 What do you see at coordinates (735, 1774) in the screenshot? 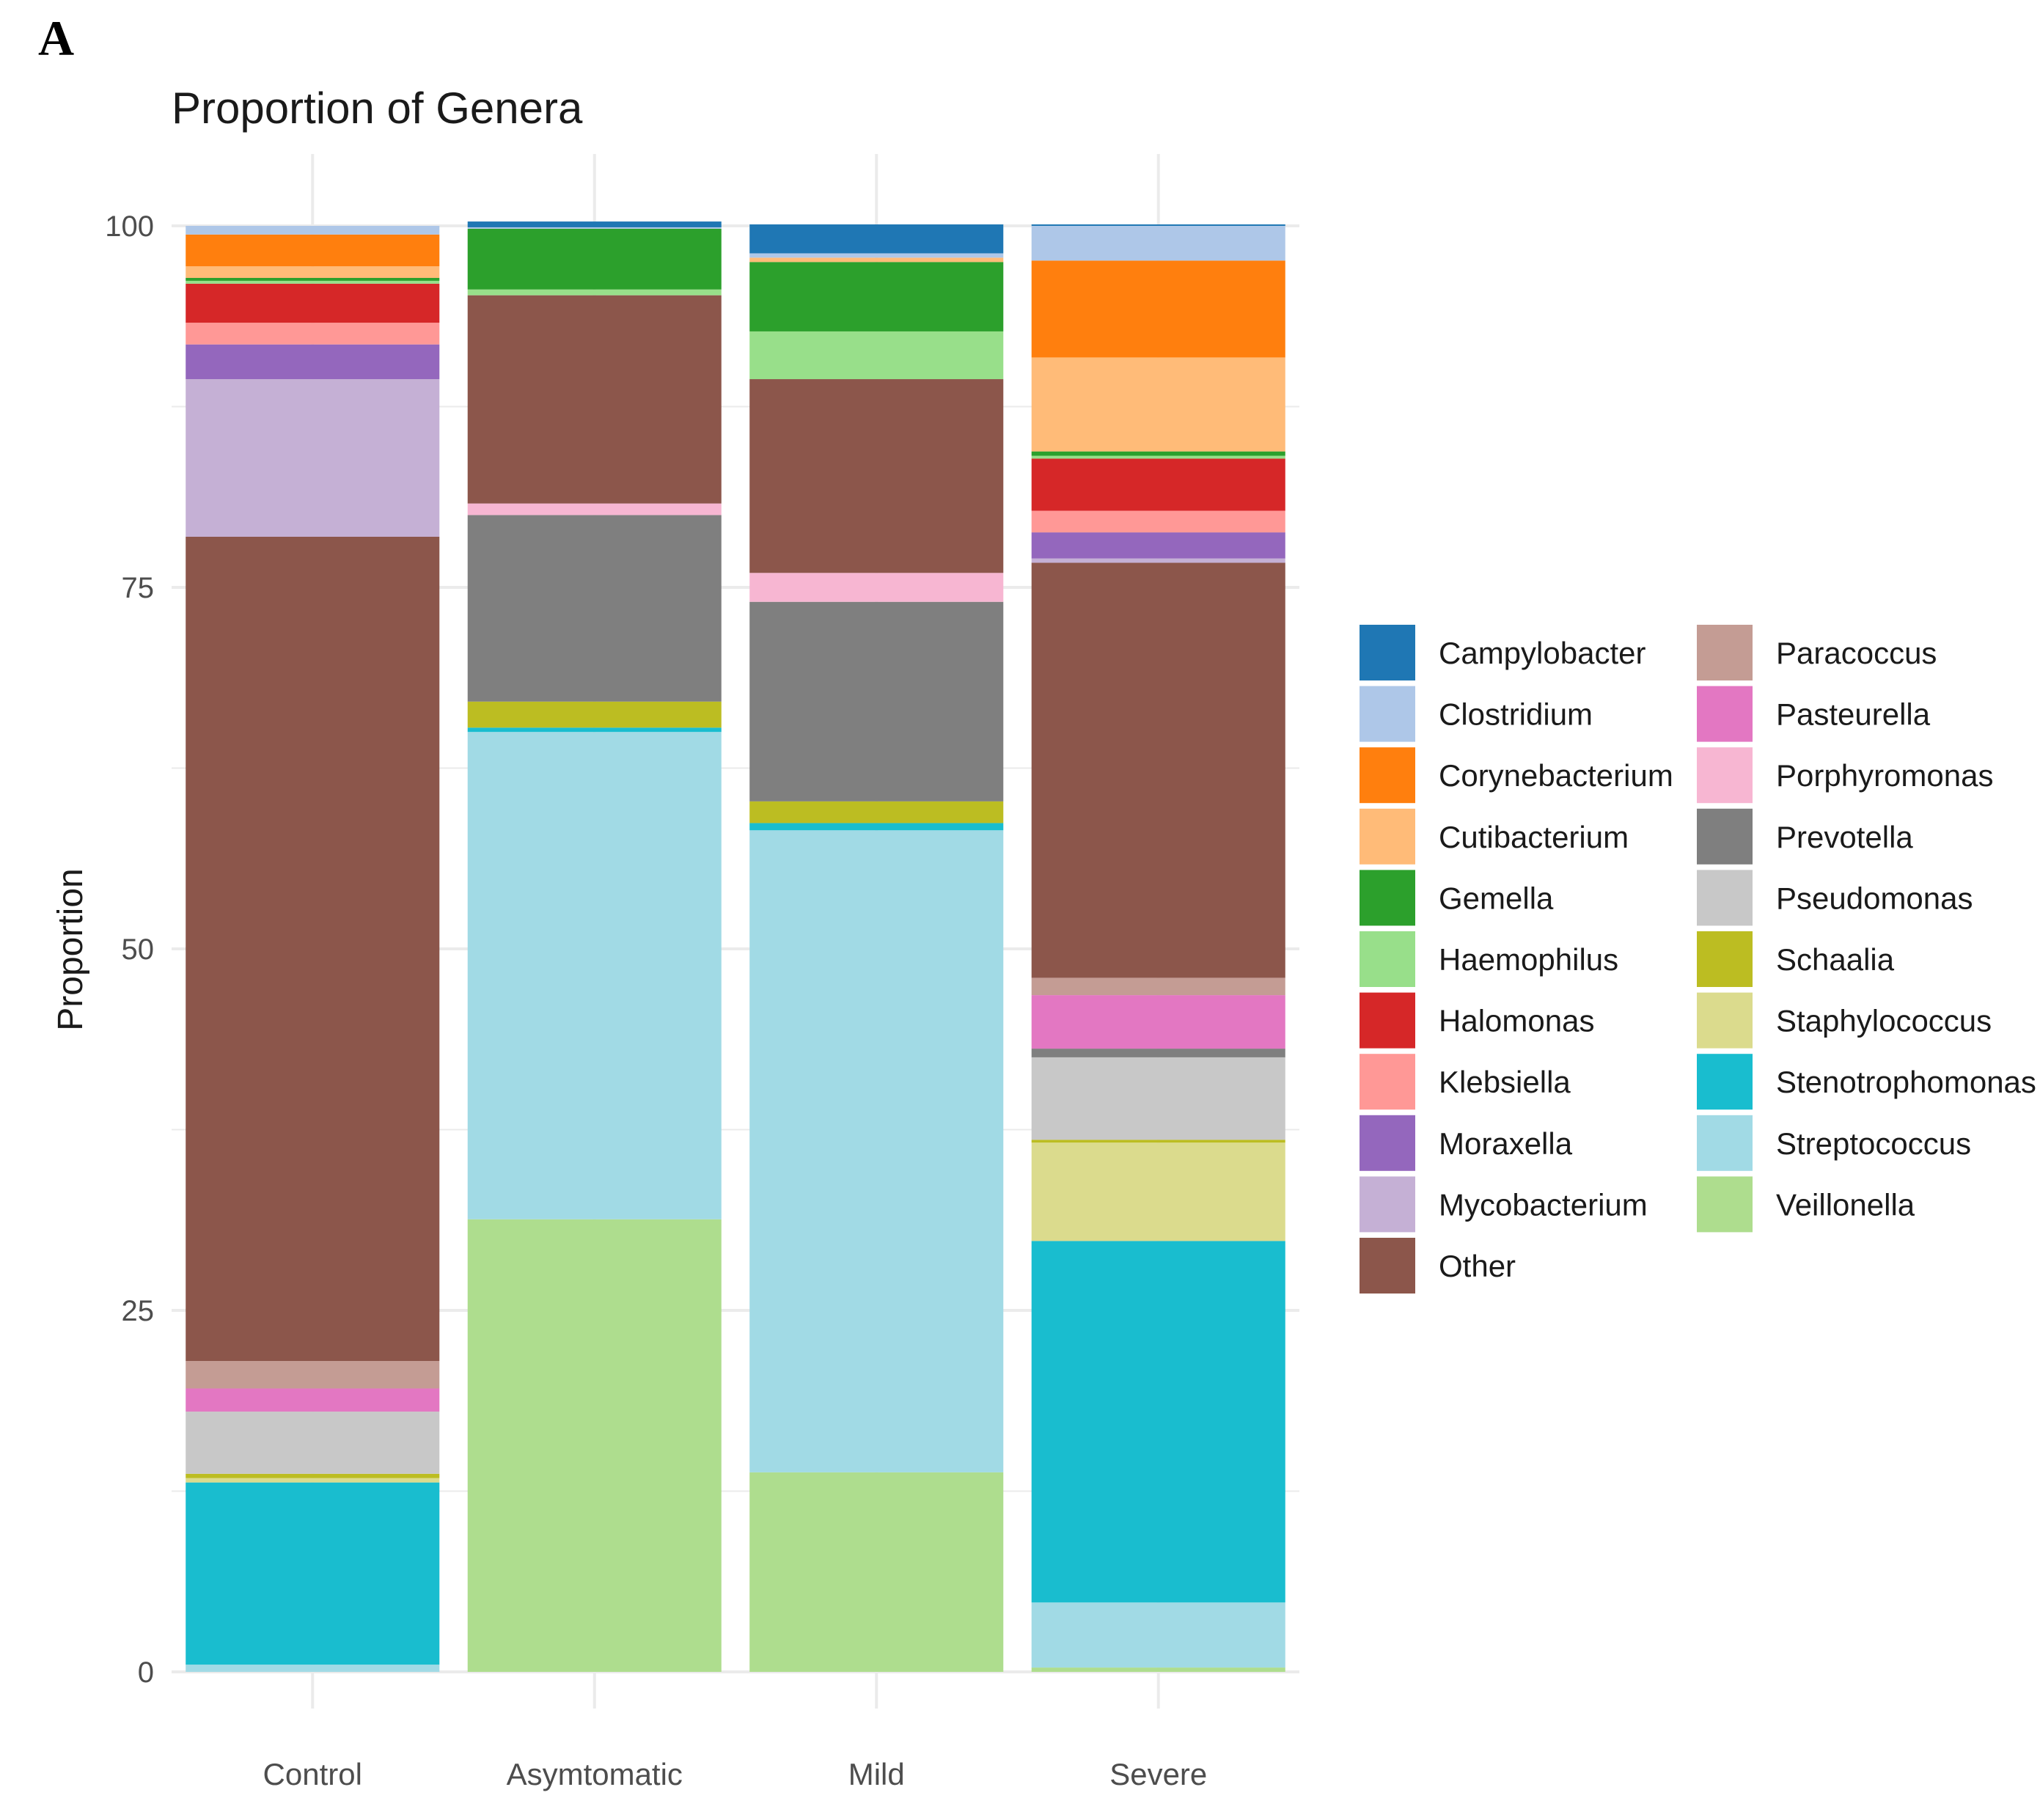
I see `x-axis: Control Asymtomatic Mild Severe` at bounding box center [735, 1774].